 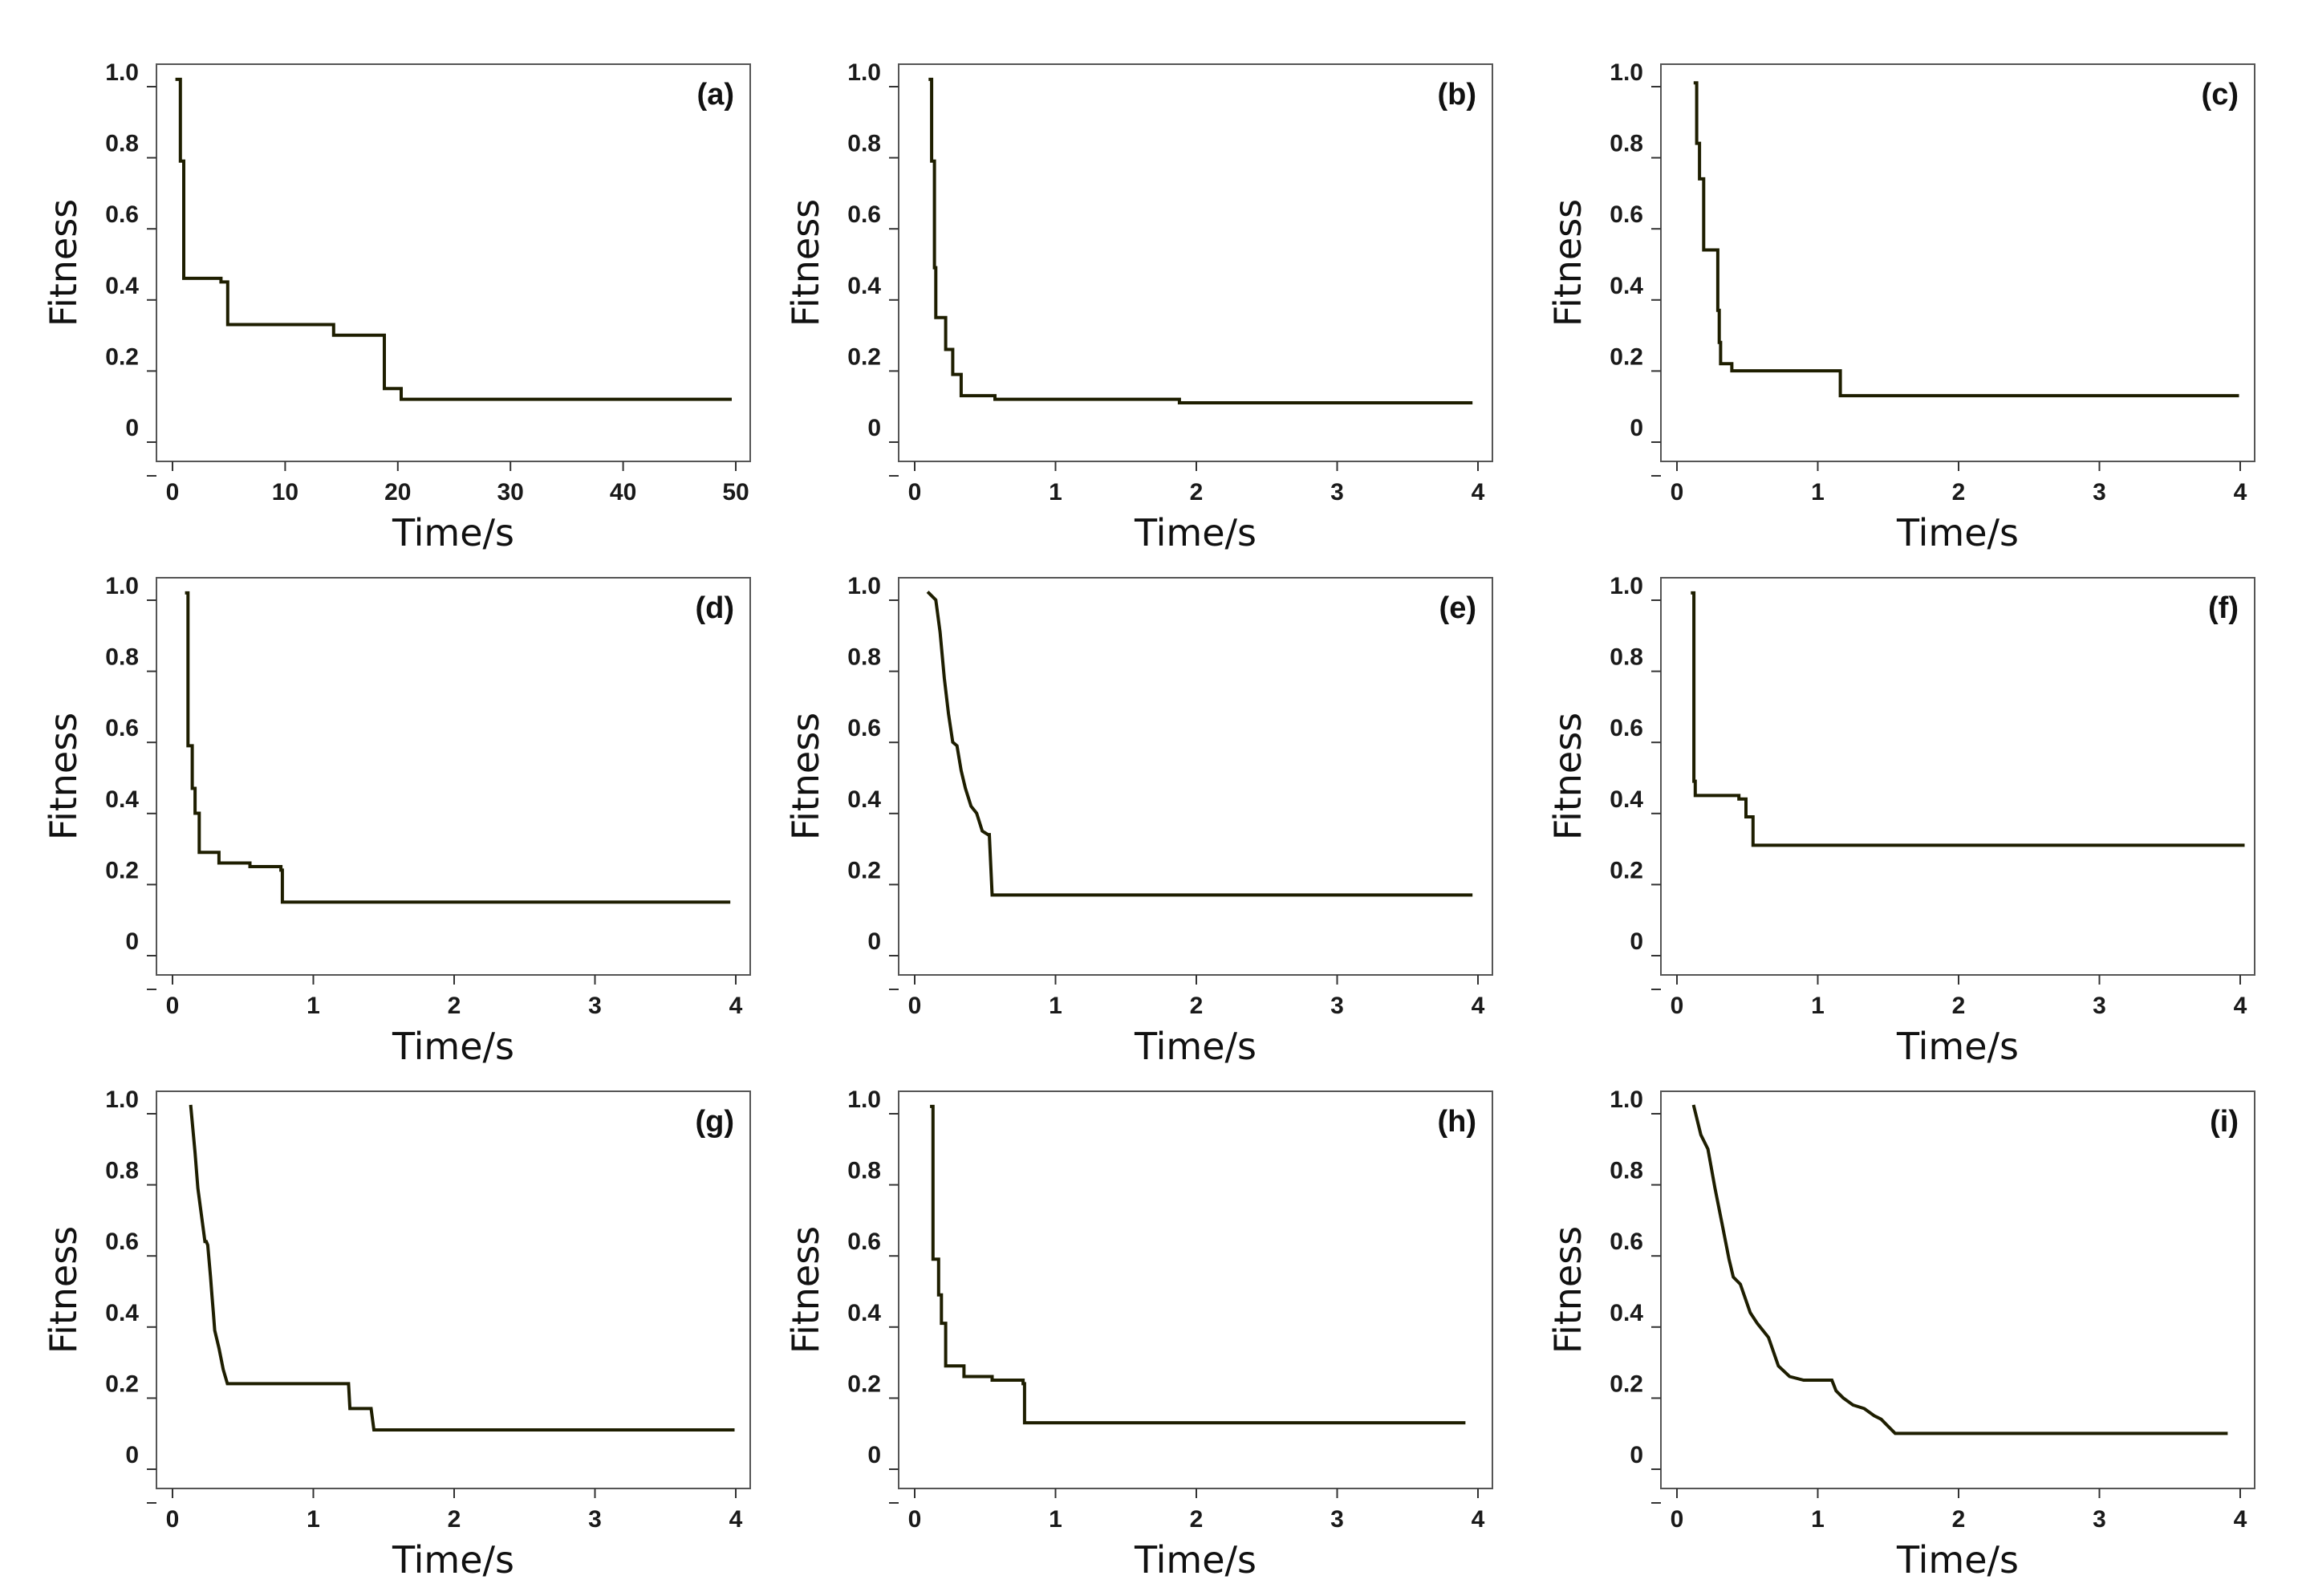 I want to click on panel-c: 0 0.2 0.4 0.6 0.8 1.0 0 1 2 3 4 Time/s Fitness (c), so click(x=1900, y=306).